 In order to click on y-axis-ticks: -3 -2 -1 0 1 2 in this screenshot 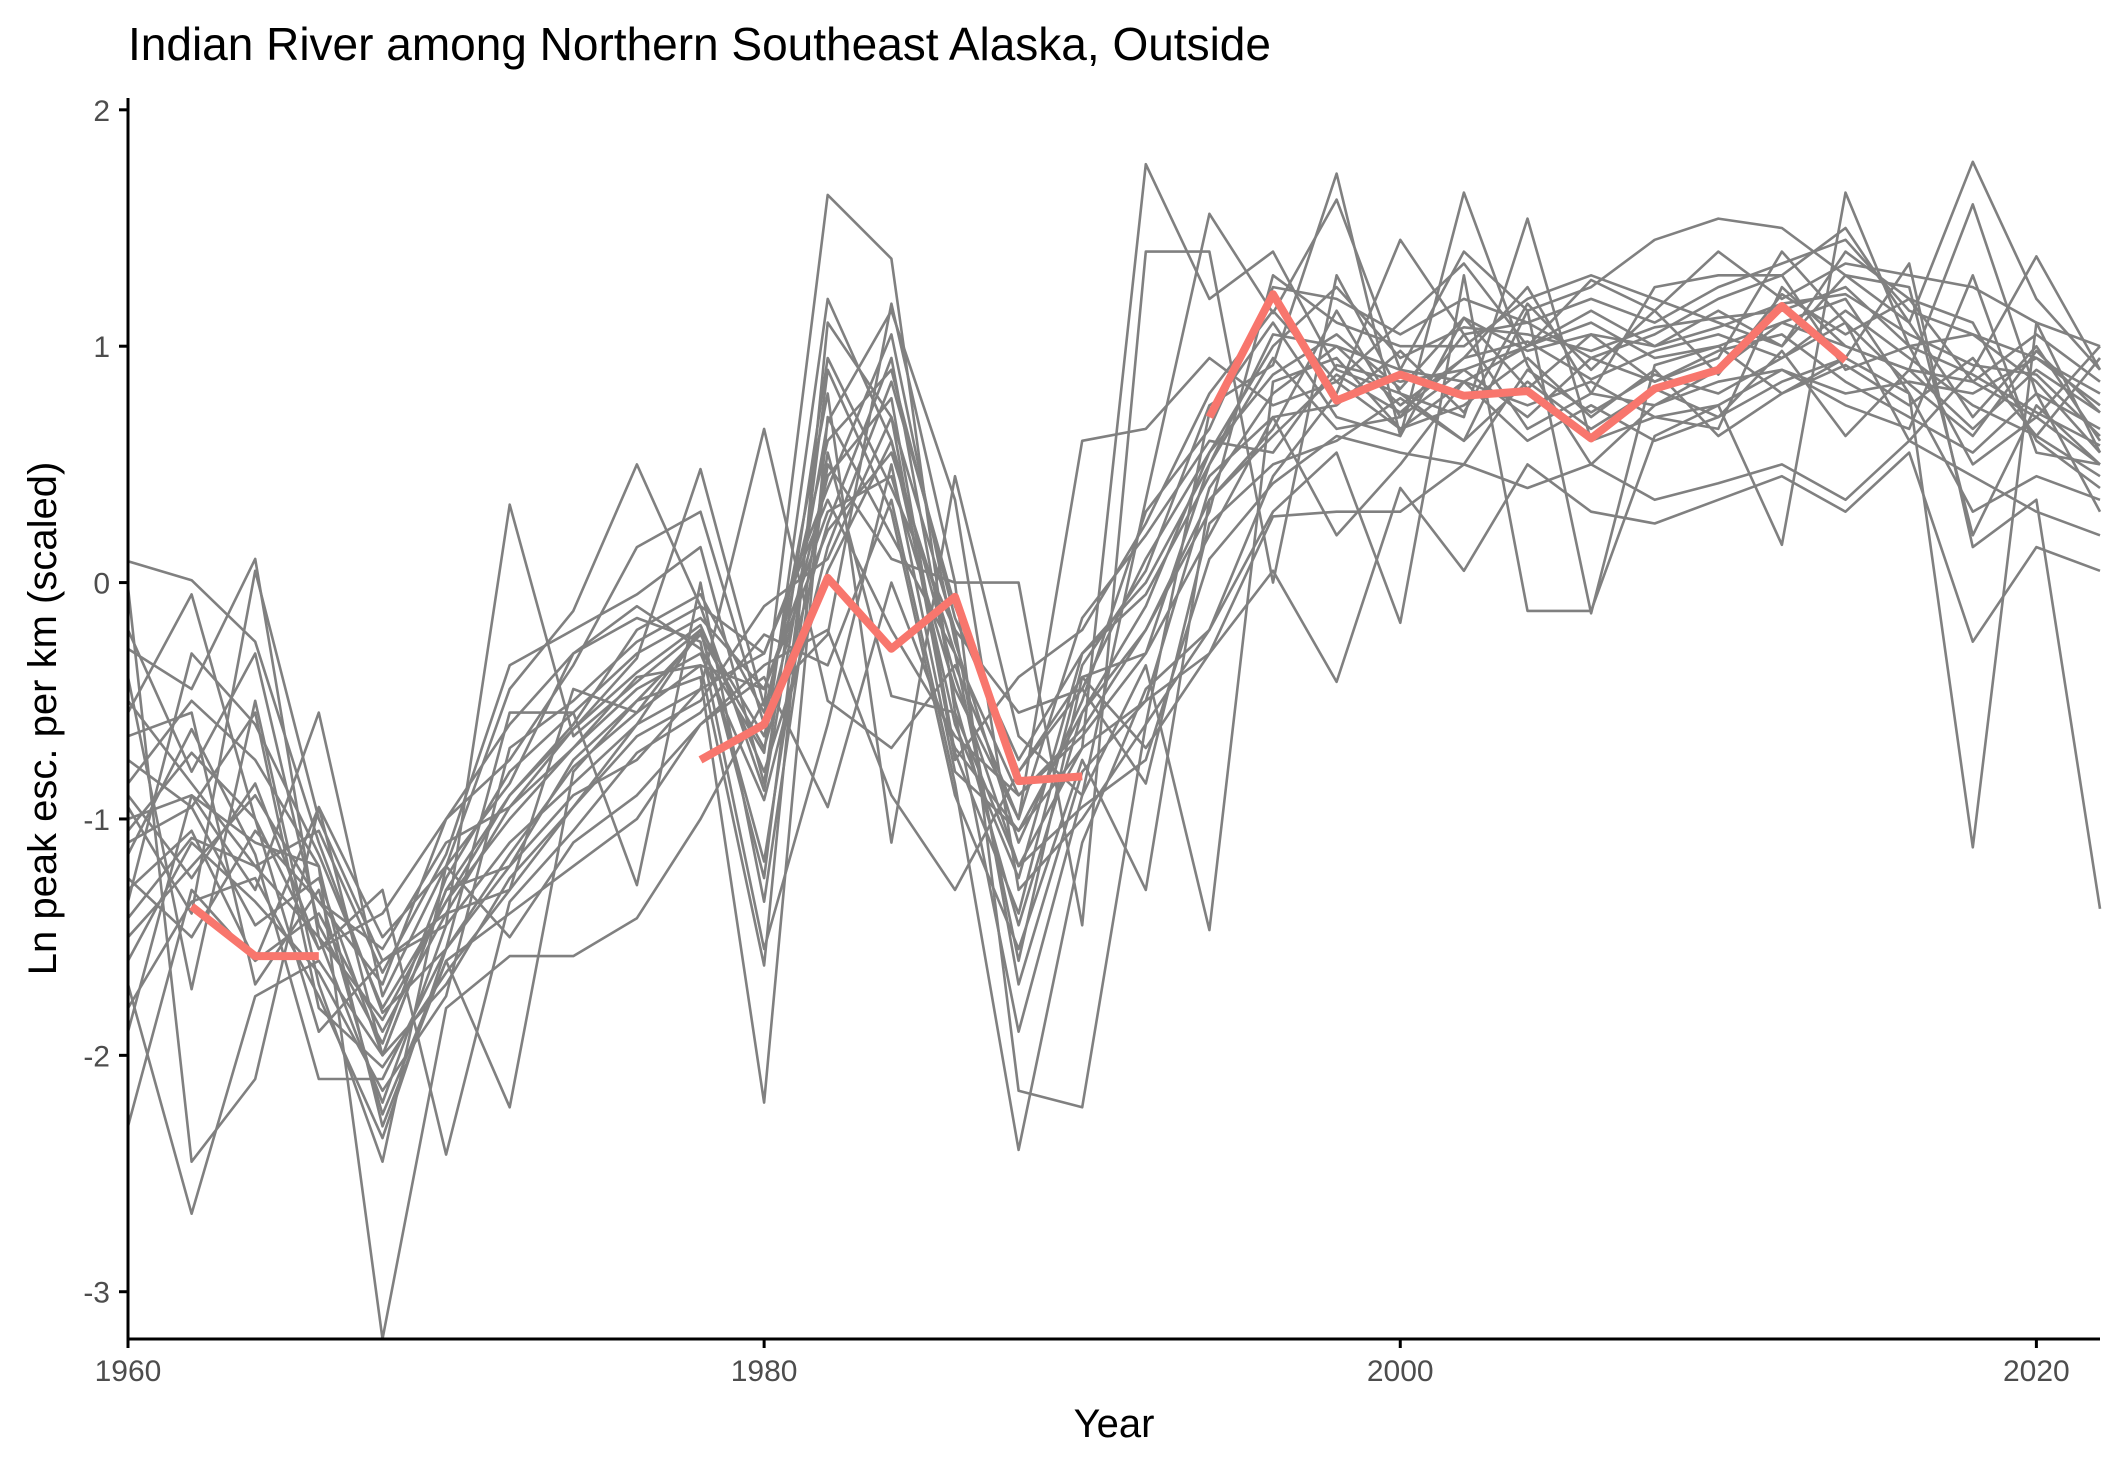, I will do `click(105, 702)`.